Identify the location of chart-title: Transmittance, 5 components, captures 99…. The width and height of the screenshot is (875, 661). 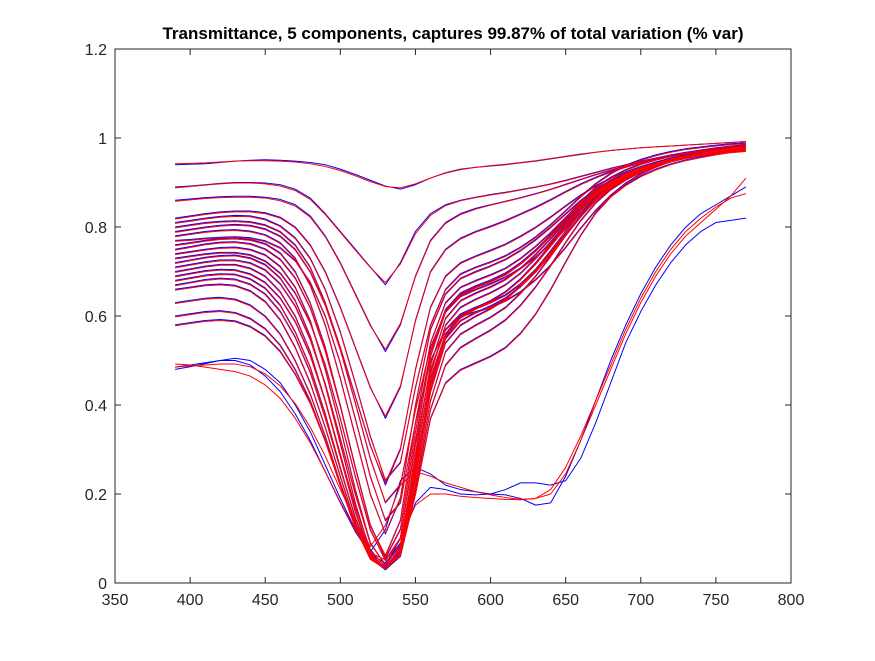
(452, 33).